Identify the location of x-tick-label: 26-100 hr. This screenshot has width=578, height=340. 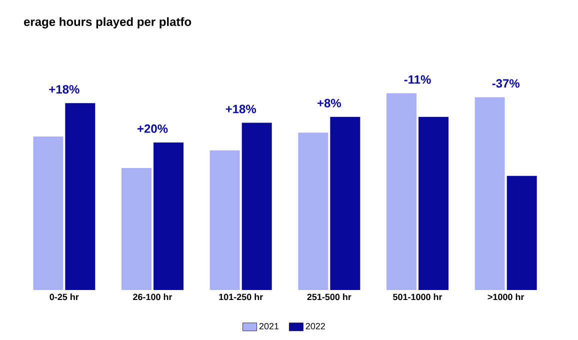
(152, 297).